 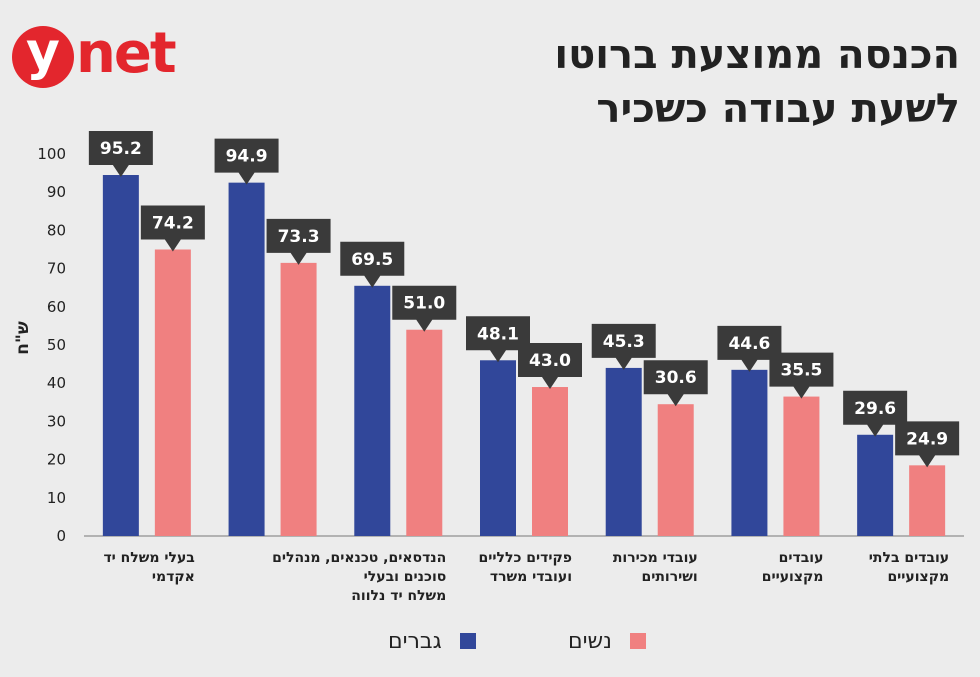 What do you see at coordinates (490, 641) in the screenshot?
I see `legend: גברים נשים` at bounding box center [490, 641].